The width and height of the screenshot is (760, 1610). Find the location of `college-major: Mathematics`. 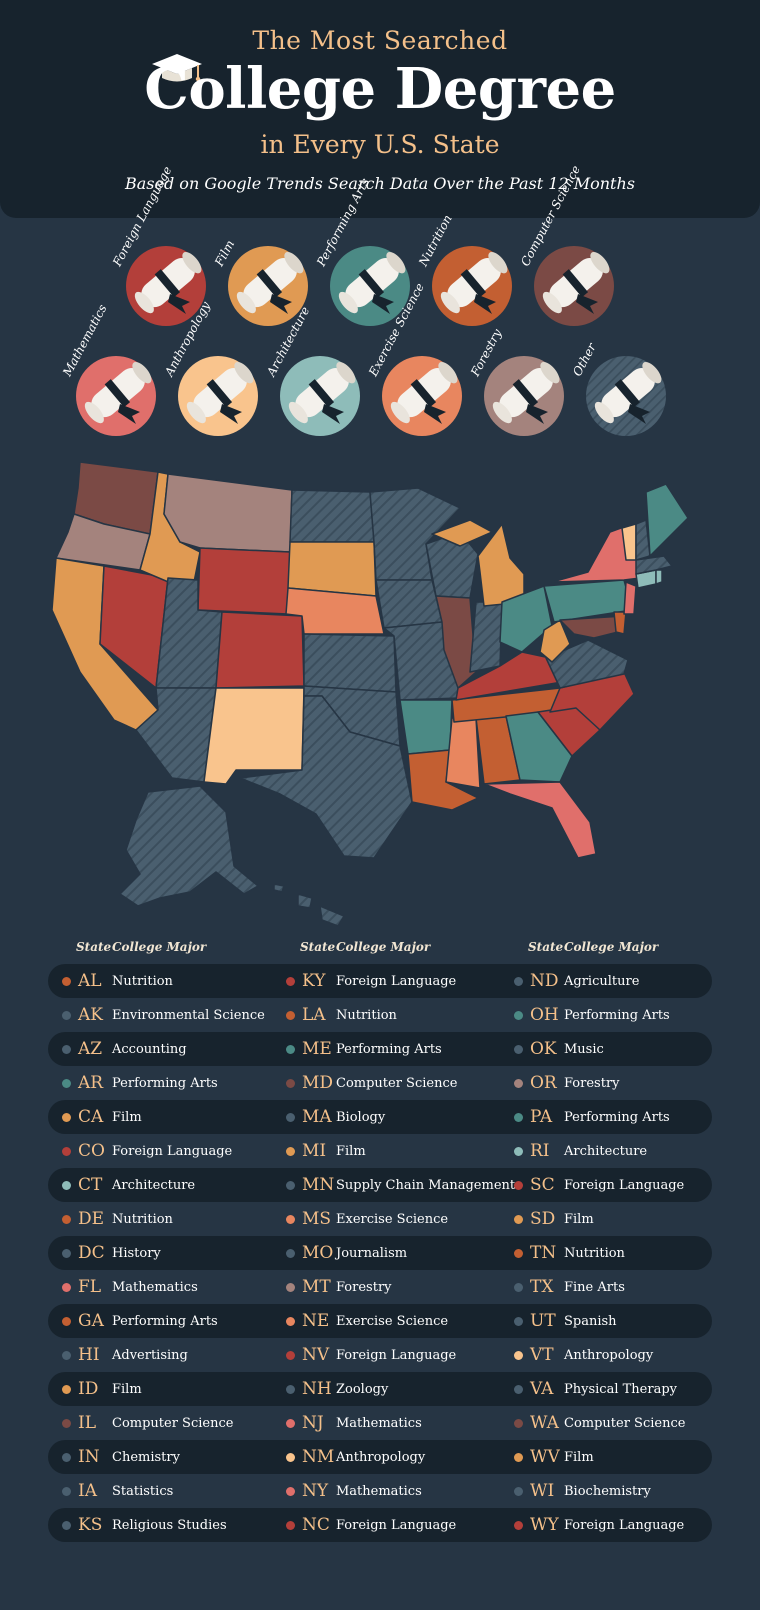

college-major: Mathematics is located at coordinates (379, 1491).